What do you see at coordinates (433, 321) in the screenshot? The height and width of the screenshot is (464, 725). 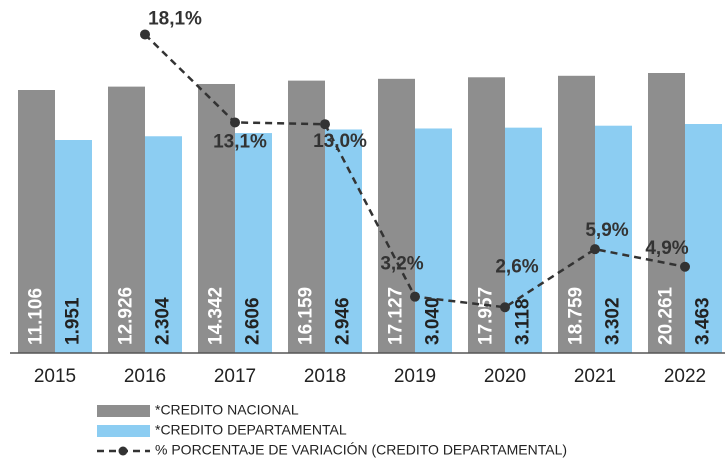 I see `bar-value-label: 3.040` at bounding box center [433, 321].